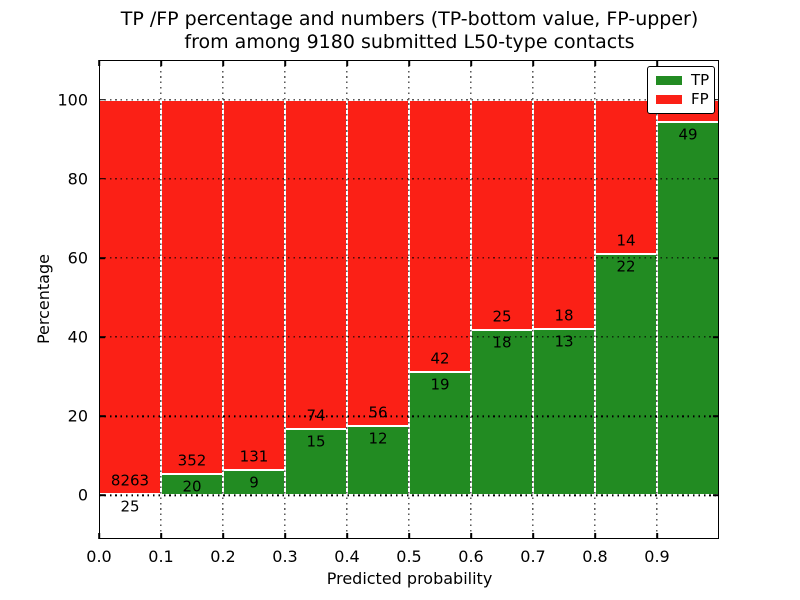  What do you see at coordinates (669, 80) in the screenshot?
I see `tp-legend-swatch` at bounding box center [669, 80].